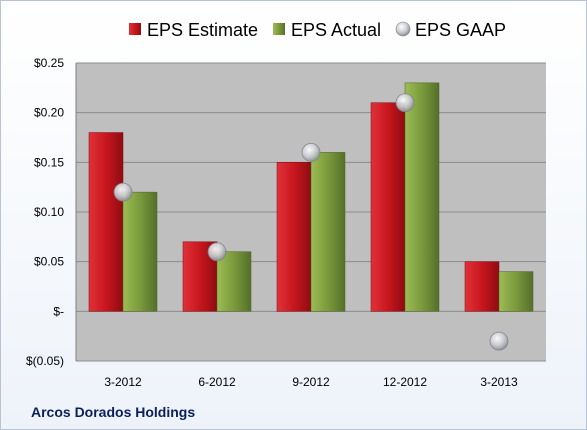  I want to click on x-tick-label: 3-2013, so click(499, 382).